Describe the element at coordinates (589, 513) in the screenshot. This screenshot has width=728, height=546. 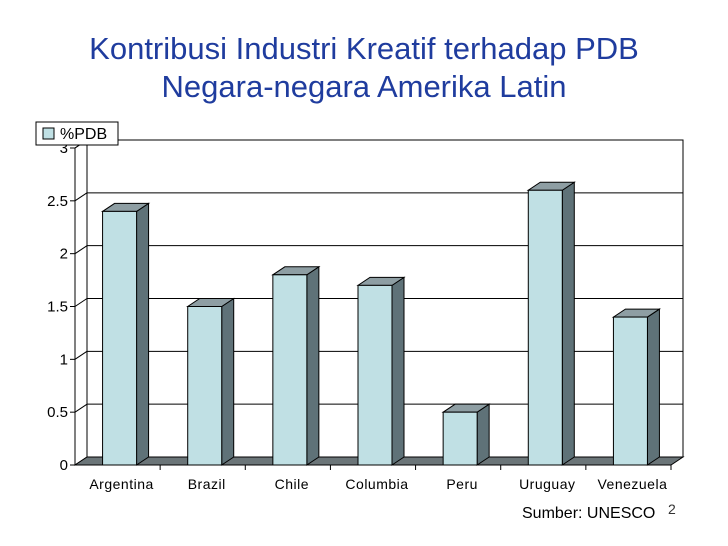
I see `source-note: Sumber: UNESCO` at that location.